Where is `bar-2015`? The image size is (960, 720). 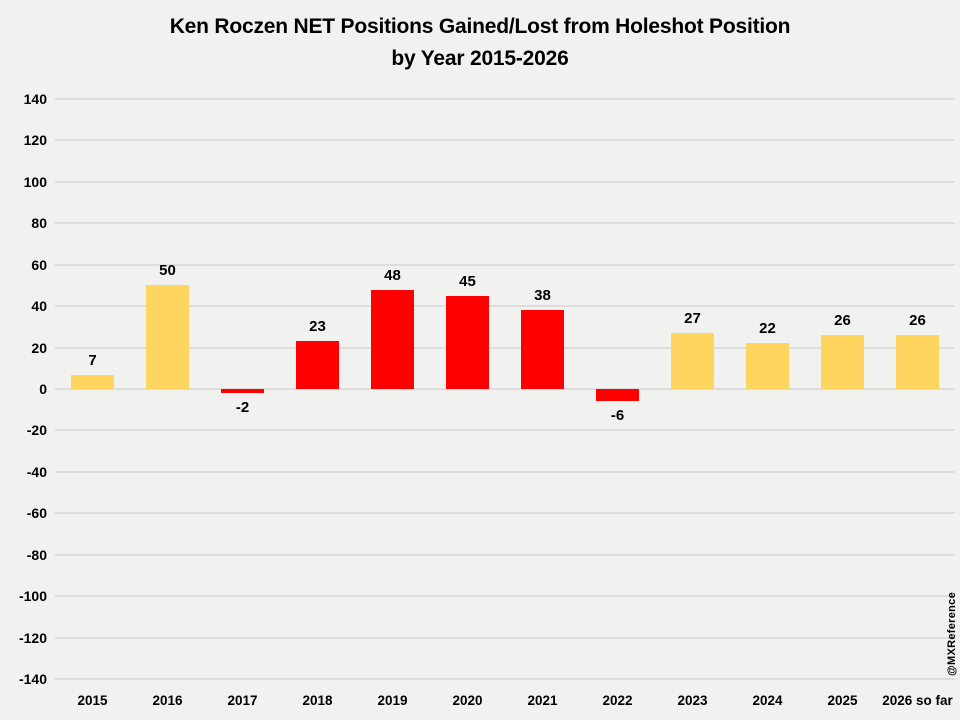
bar-2015 is located at coordinates (92, 381).